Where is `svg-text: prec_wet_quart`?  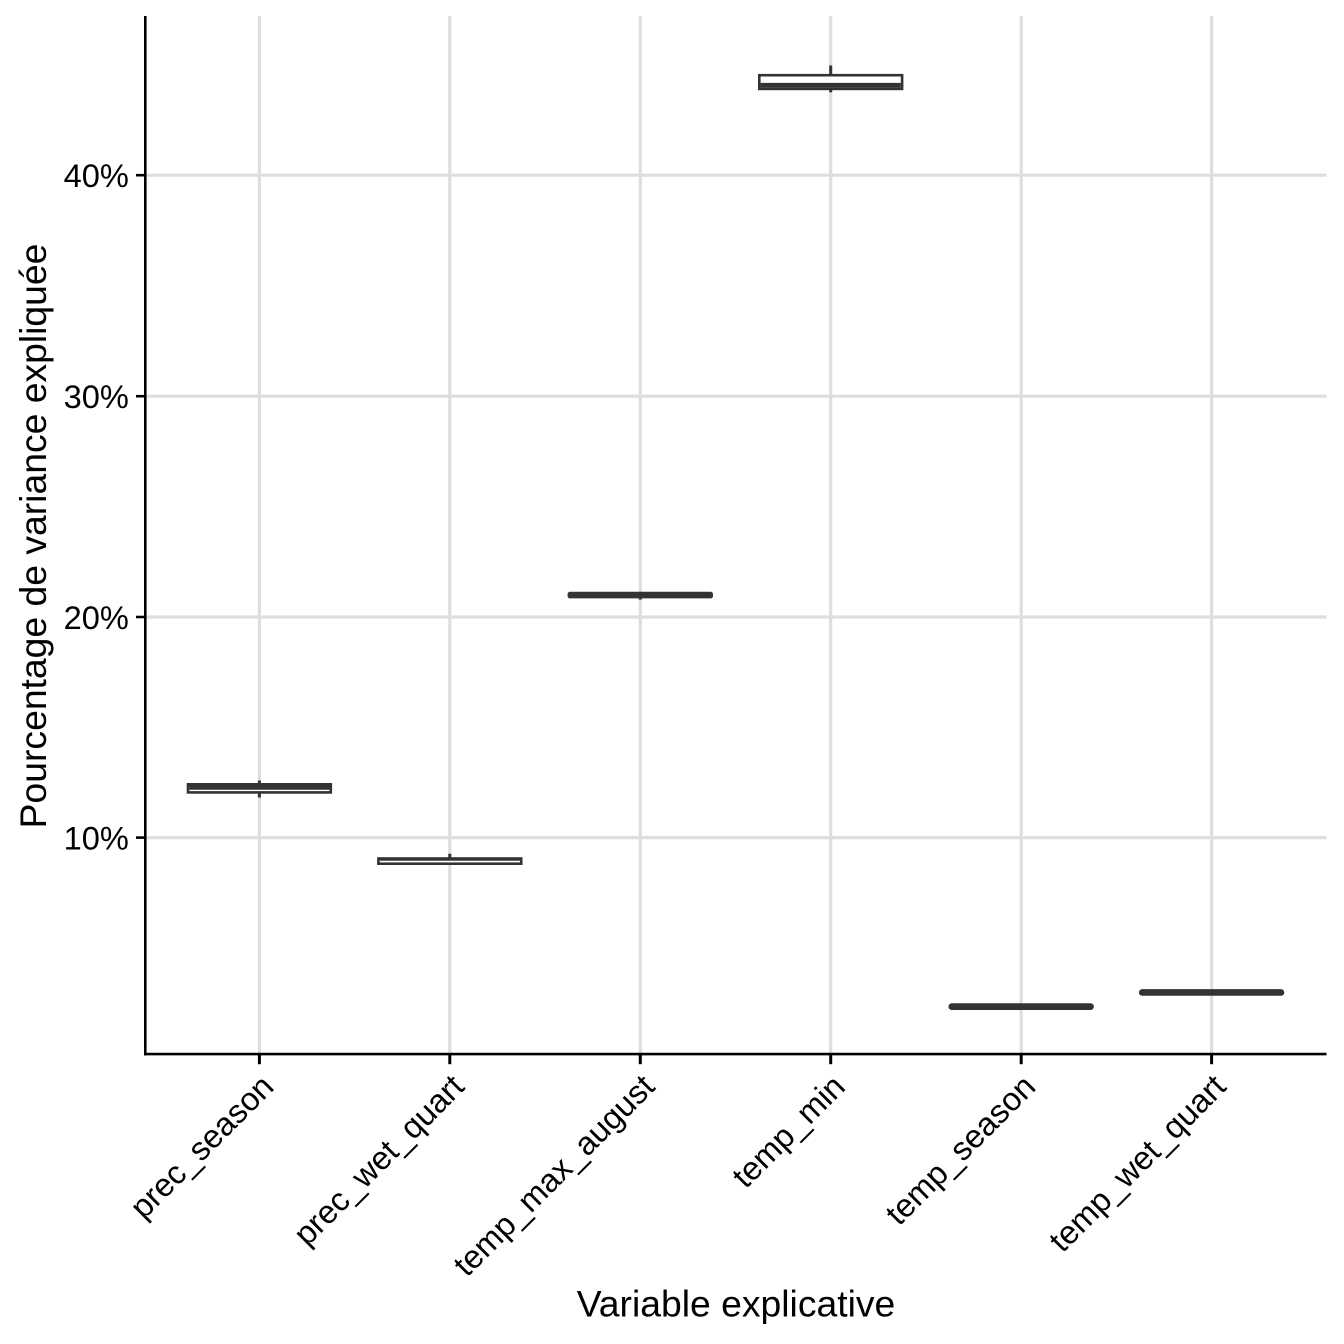 svg-text: prec_wet_quart is located at coordinates (378, 1159).